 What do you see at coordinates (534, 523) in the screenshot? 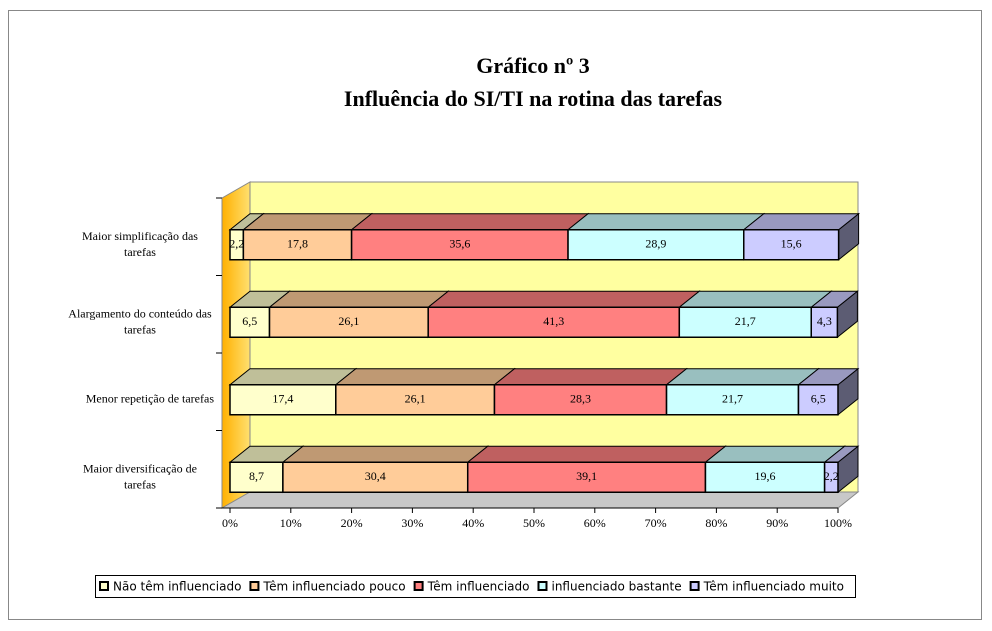
I see `x-tick-label: 50%` at bounding box center [534, 523].